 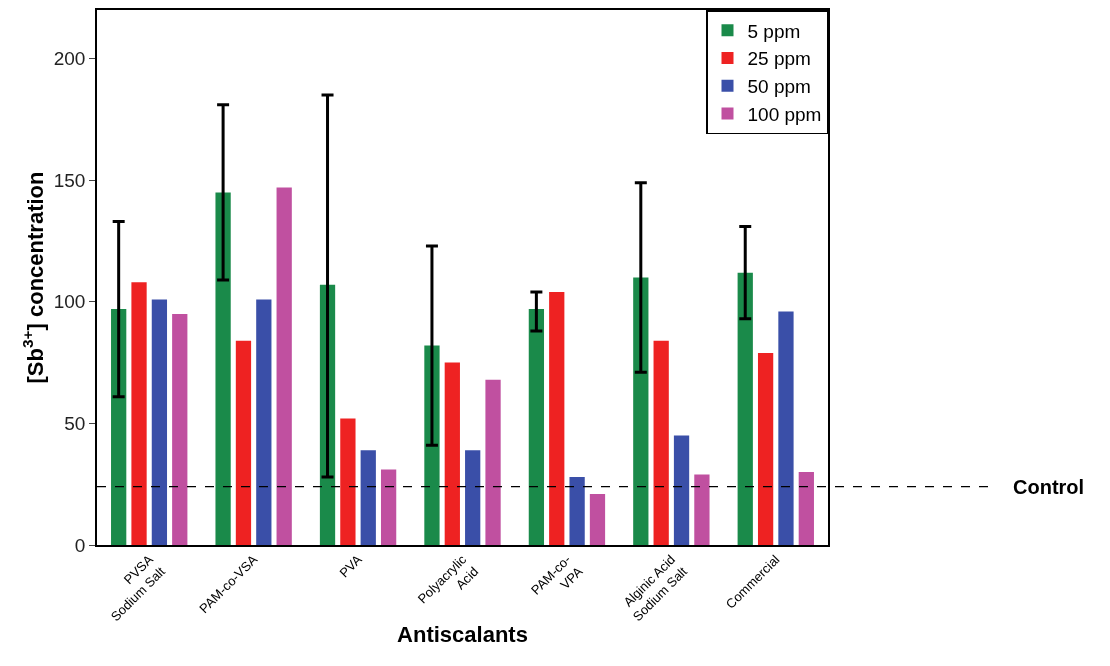 I want to click on y-tick-label: 150, so click(x=69, y=180).